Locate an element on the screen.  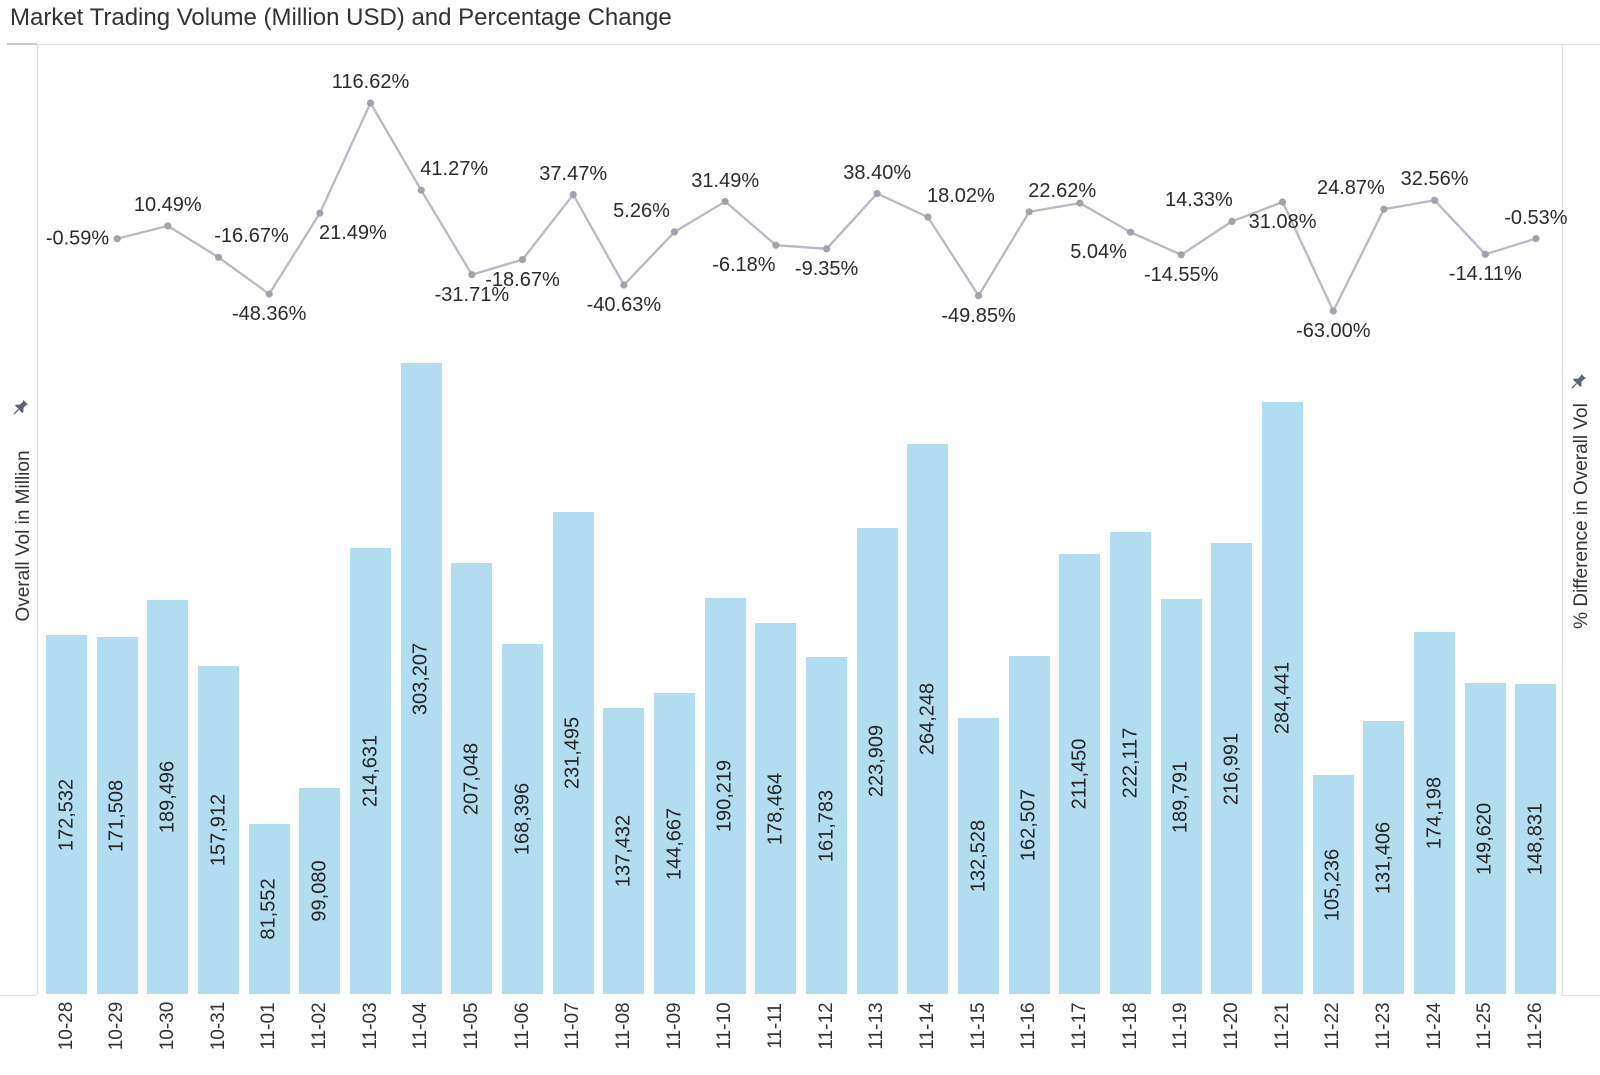
bar-value-label: 99,080 is located at coordinates (319, 891).